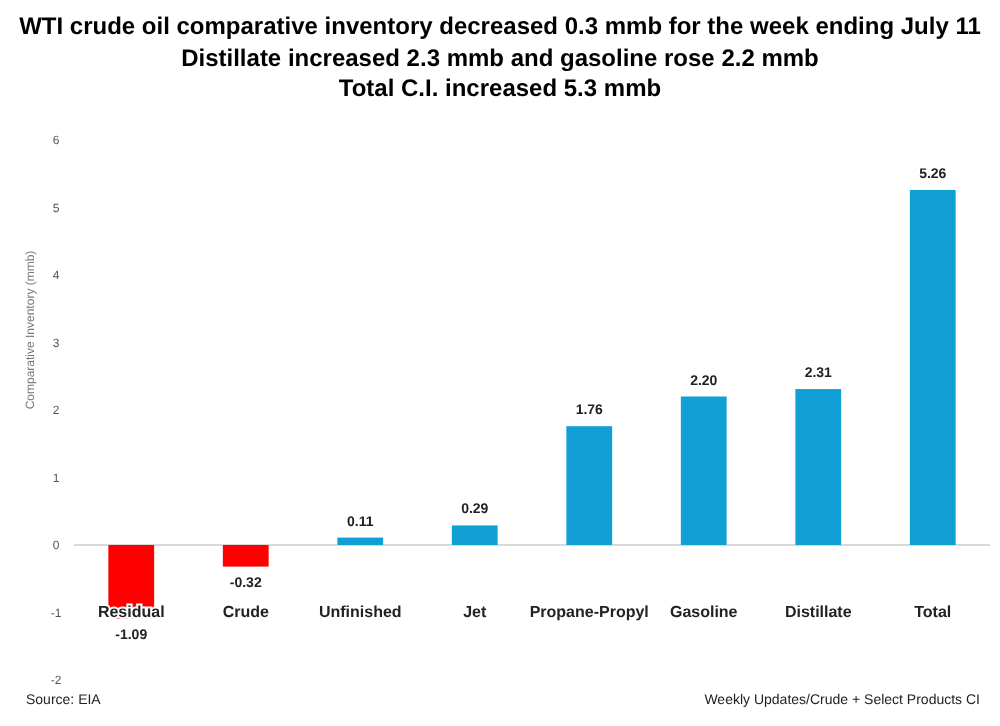 This screenshot has height=726, width=1000. What do you see at coordinates (589, 611) in the screenshot?
I see `x-tick-label: Propane-Propyl` at bounding box center [589, 611].